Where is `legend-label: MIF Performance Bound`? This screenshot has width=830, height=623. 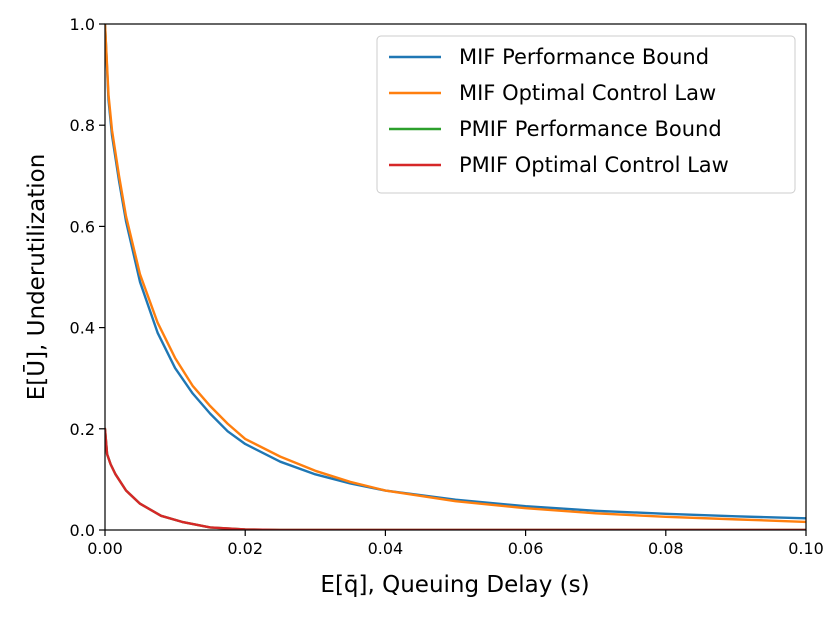
legend-label: MIF Performance Bound is located at coordinates (584, 57).